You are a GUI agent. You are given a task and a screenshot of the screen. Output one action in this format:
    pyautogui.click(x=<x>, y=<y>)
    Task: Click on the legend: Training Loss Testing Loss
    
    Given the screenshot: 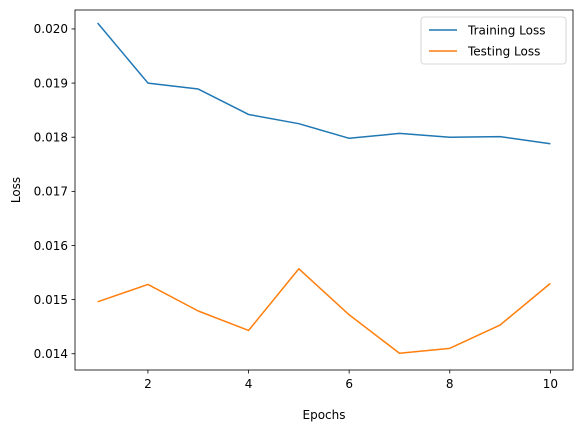 What is the action you would take?
    pyautogui.click(x=493, y=40)
    